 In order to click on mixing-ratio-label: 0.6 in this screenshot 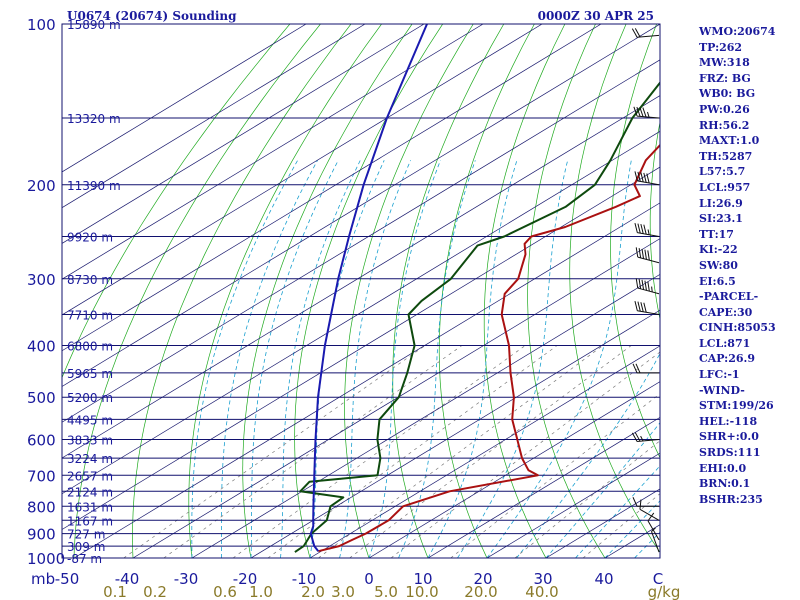, I will do `click(225, 591)`.